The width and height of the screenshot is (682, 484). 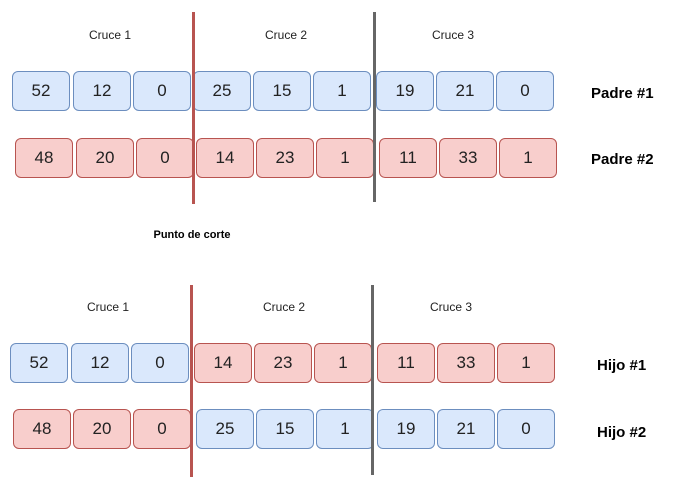 I want to click on child2-gene-8: 21, so click(x=466, y=429).